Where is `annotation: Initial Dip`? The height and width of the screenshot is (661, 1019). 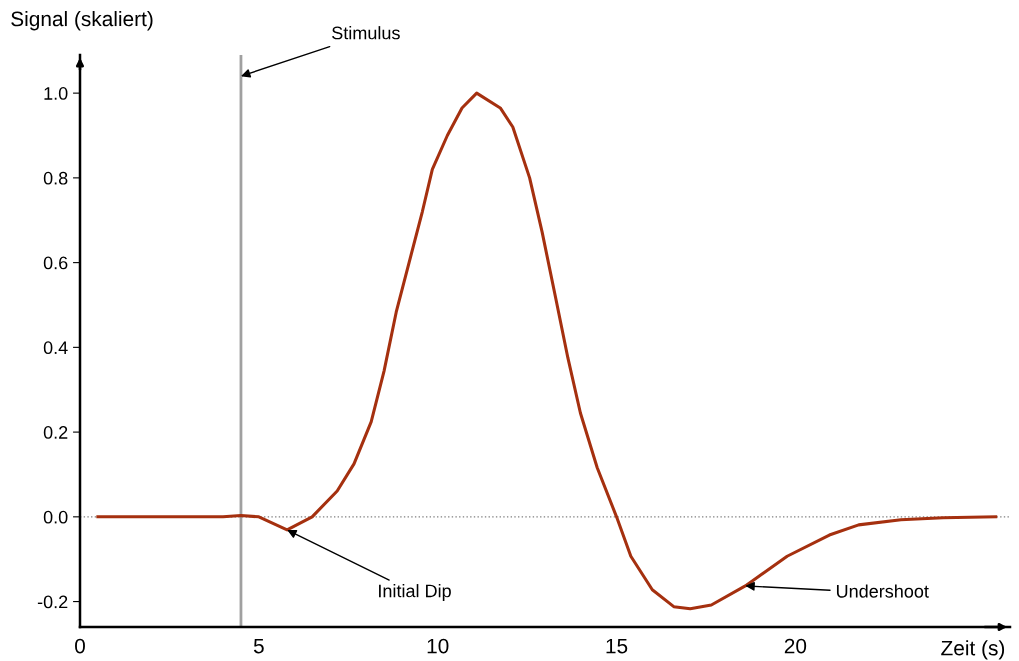
annotation: Initial Dip is located at coordinates (415, 592).